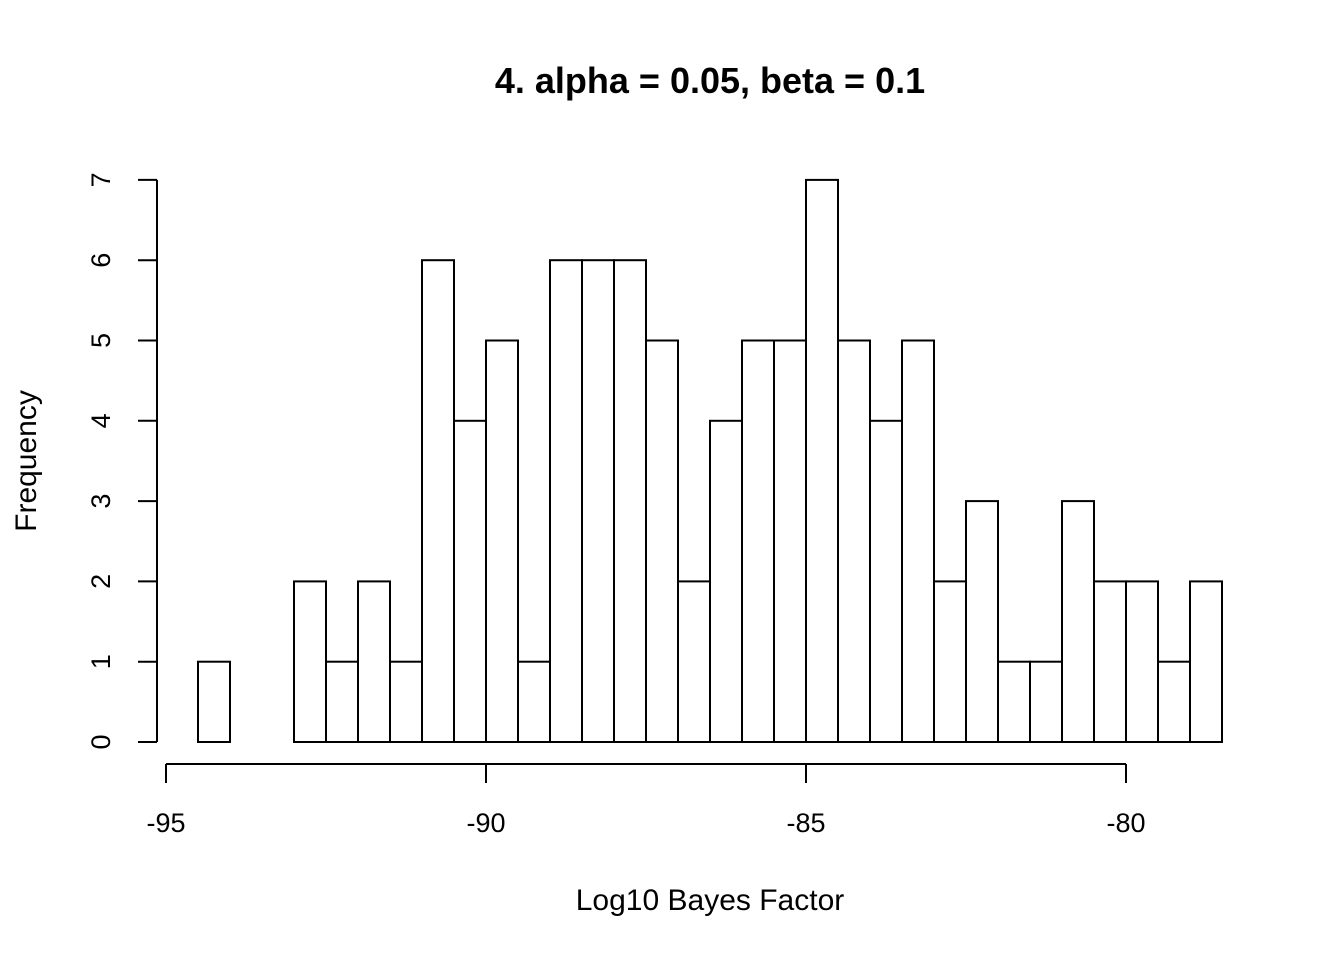 This screenshot has width=1344, height=960. I want to click on y-tick-label: 6, so click(101, 260).